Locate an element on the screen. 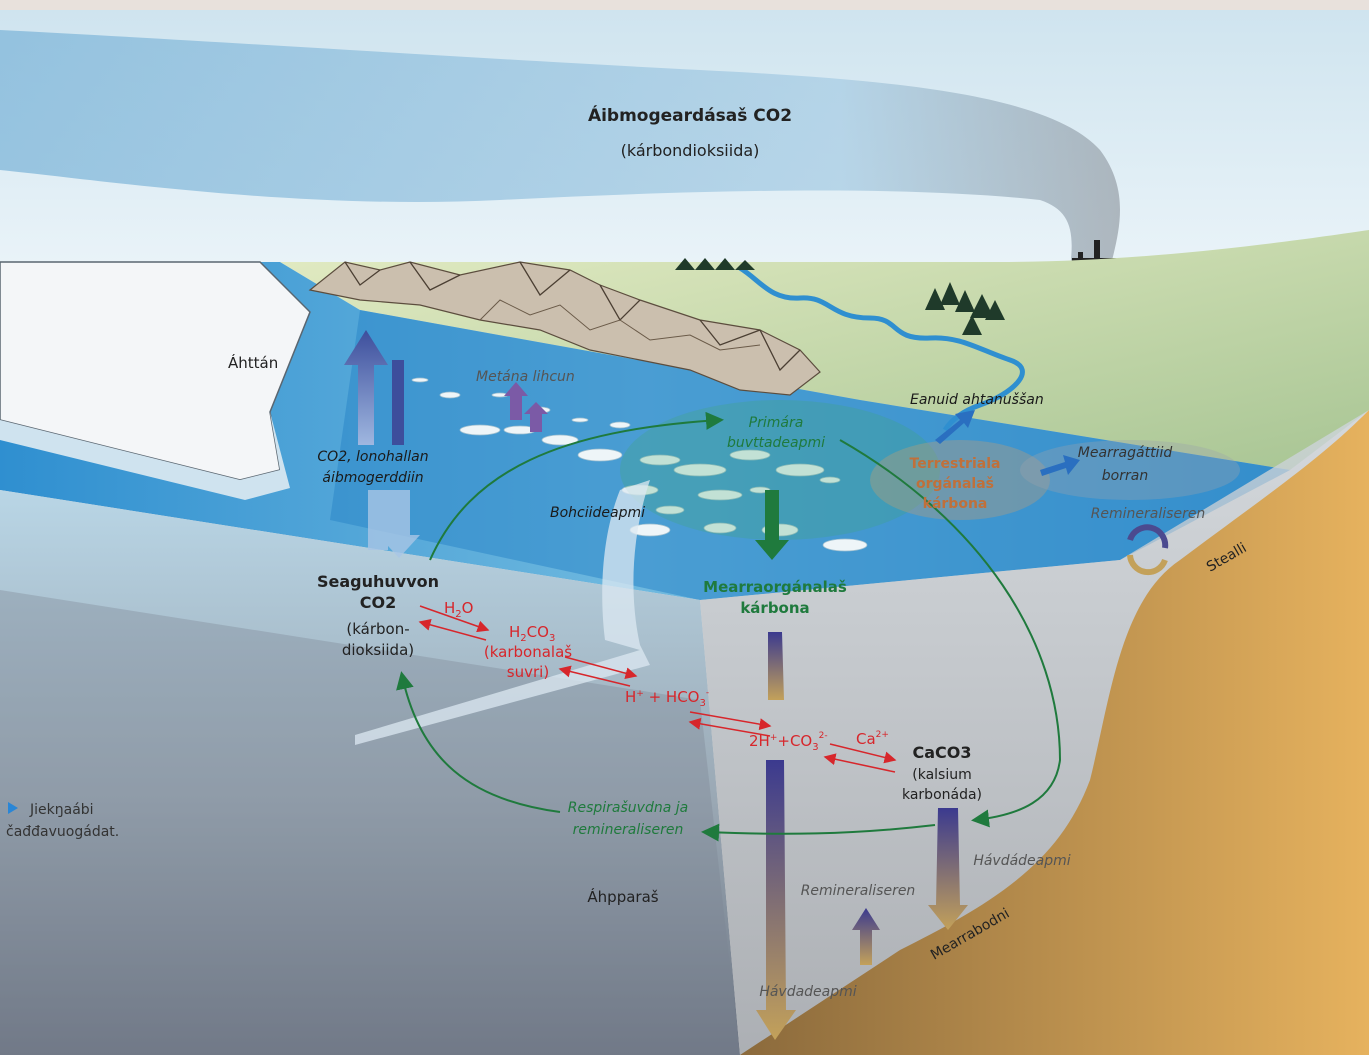 This screenshot has width=1369, height=1055. carbonic-acid-name-2: suvri) is located at coordinates (528, 672).